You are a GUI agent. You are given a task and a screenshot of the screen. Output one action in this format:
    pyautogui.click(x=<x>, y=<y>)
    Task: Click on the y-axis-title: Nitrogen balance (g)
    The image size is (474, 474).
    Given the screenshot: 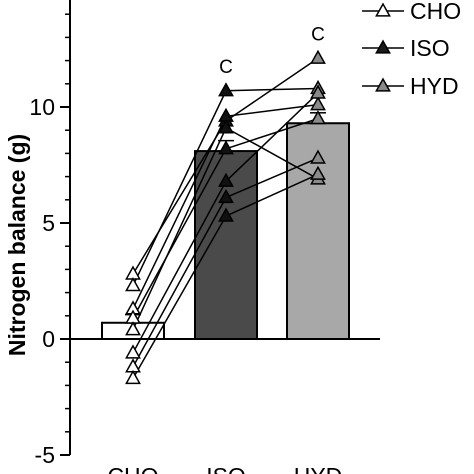 What is the action you would take?
    pyautogui.click(x=17, y=245)
    